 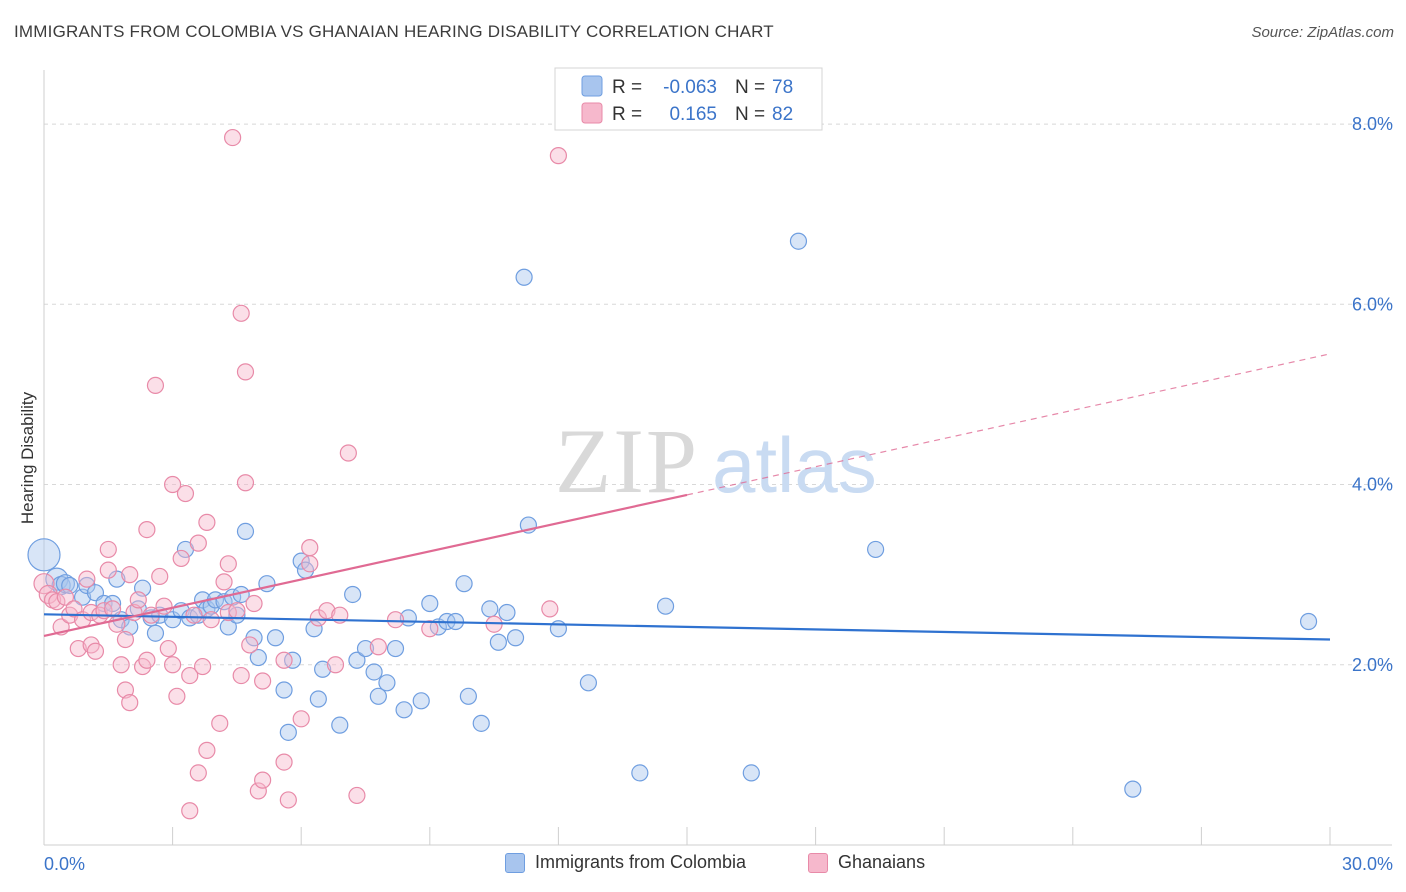 I want to click on x-tick-label-max: 30.0%, so click(x=1367, y=864).